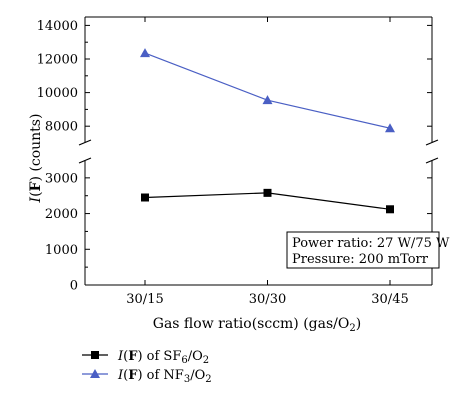 This screenshot has height=401, width=474. I want to click on annotation-line-2: Pressure: 200 mTorr, so click(360, 259).